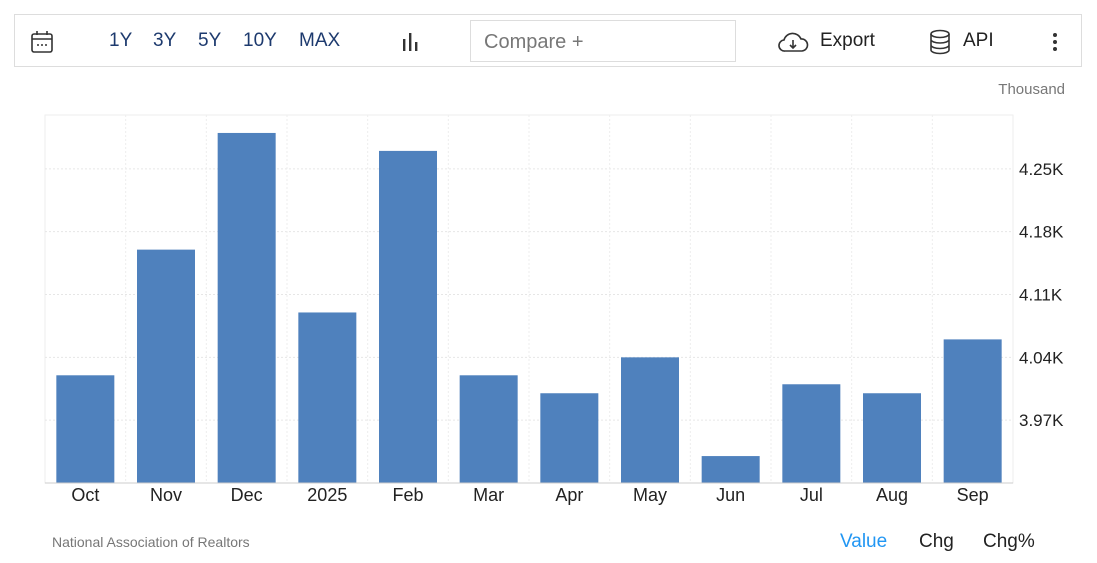 Image resolution: width=1097 pixels, height=563 pixels. What do you see at coordinates (847, 40) in the screenshot?
I see `export-button: Export` at bounding box center [847, 40].